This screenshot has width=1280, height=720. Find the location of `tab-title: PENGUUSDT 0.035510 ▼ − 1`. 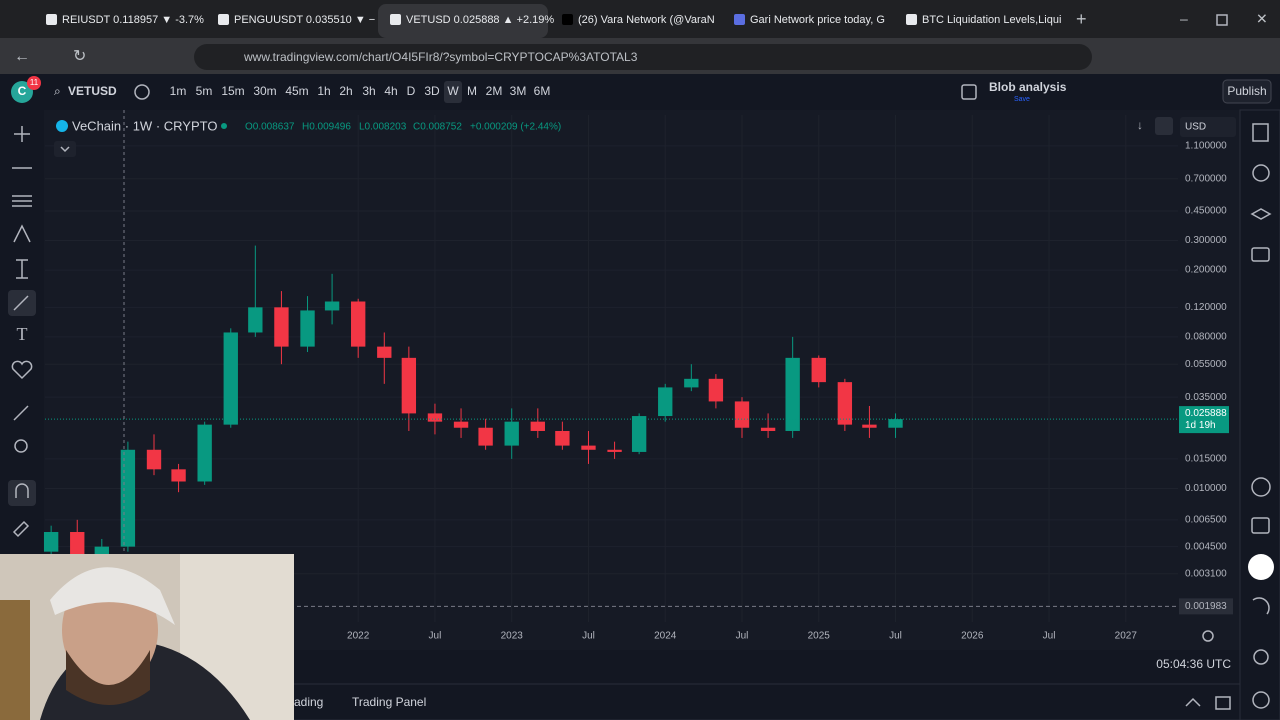

tab-title: PENGUUSDT 0.035510 ▼ − 1 is located at coordinates (309, 20).